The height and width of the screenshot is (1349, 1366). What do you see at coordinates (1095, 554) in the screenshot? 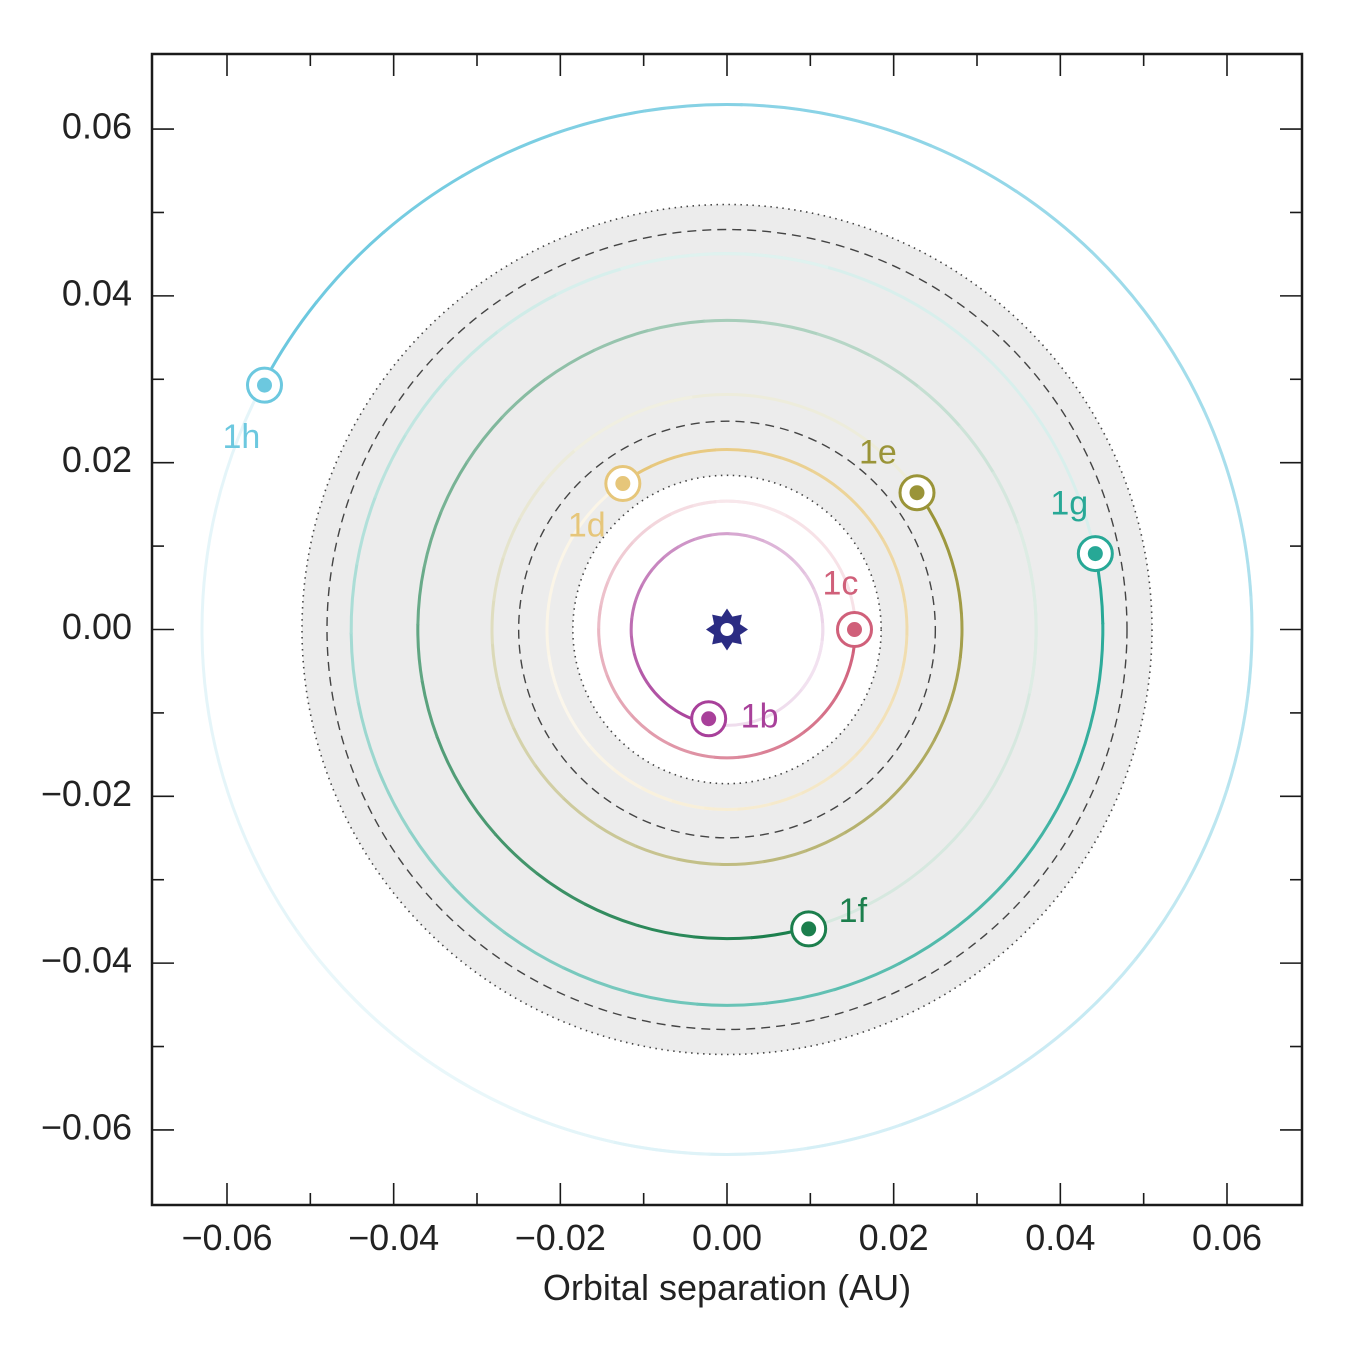
I see `planet-dot-1g` at bounding box center [1095, 554].